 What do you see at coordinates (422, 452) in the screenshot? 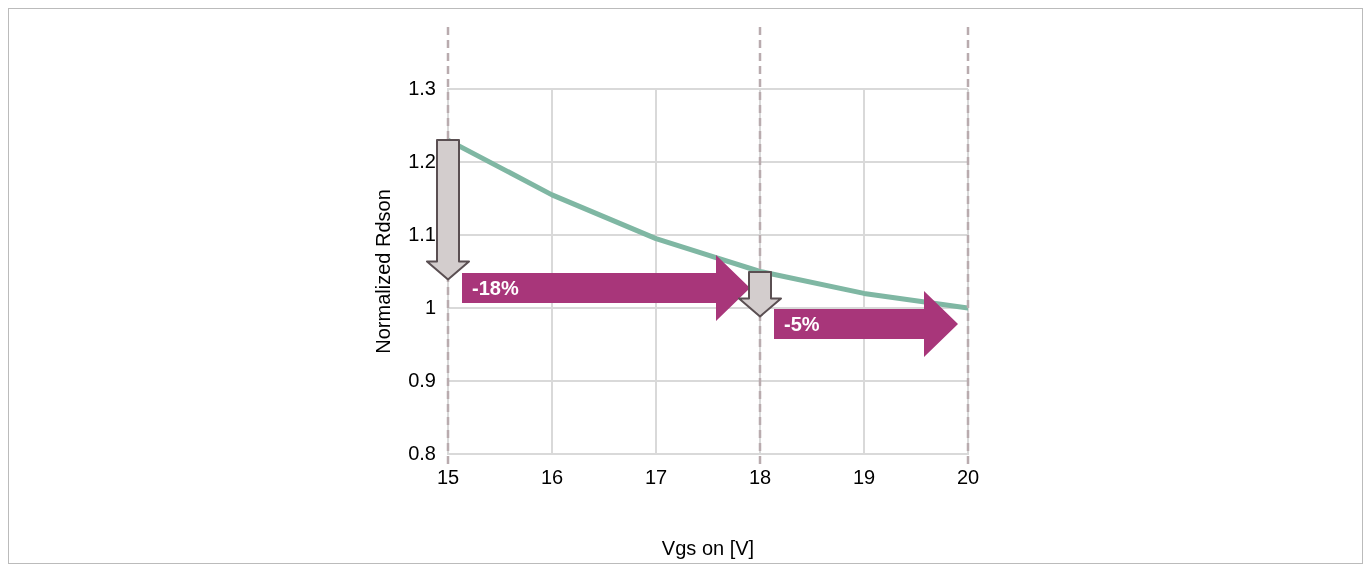
I see `y-tick-label: 0.8` at bounding box center [422, 452].